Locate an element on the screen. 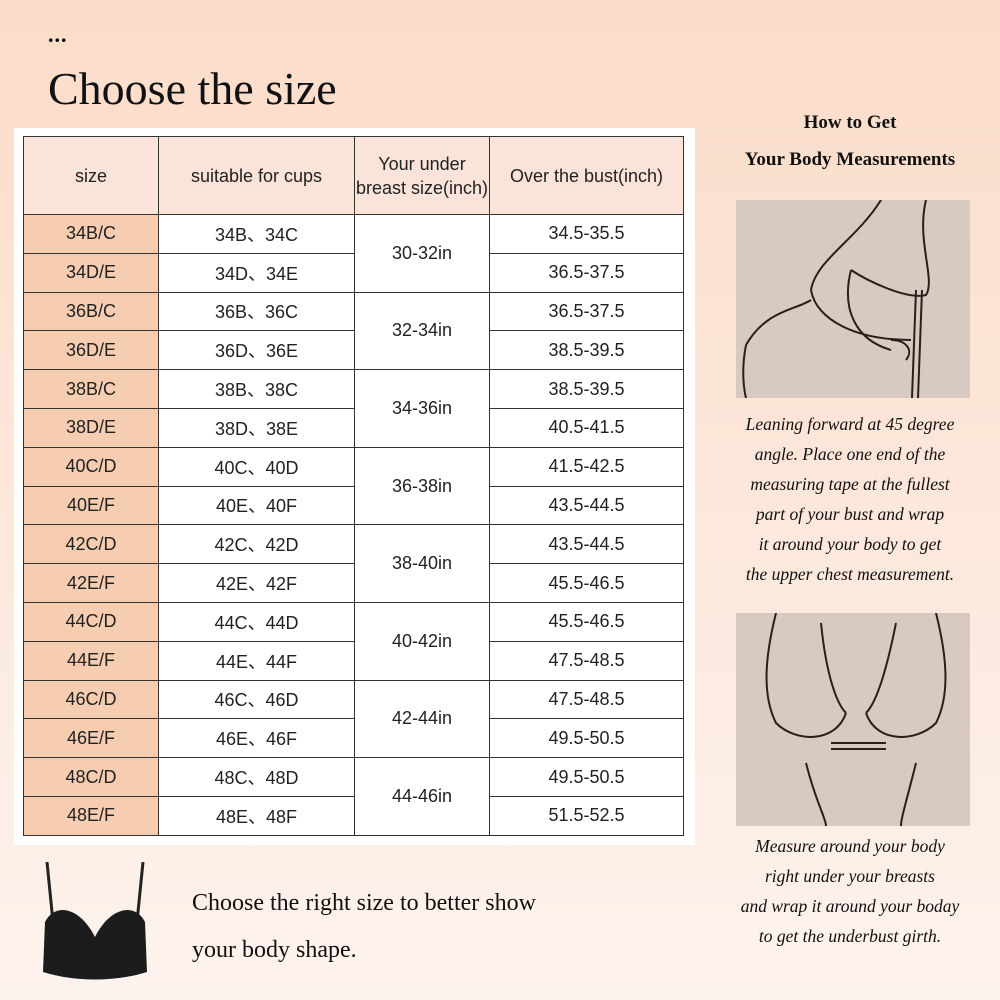 The height and width of the screenshot is (1000, 1000). overbust-cell: 40.5-41.5 is located at coordinates (586, 427).